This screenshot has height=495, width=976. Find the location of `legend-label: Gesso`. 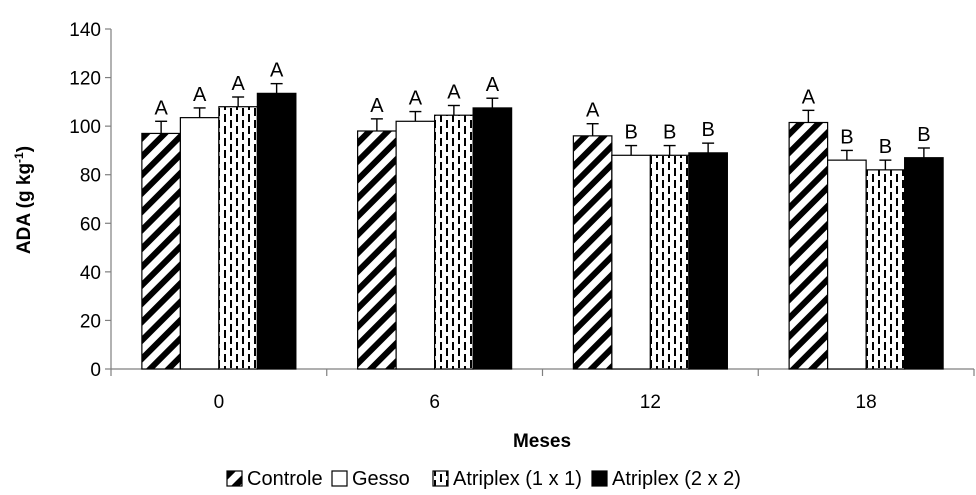

legend-label: Gesso is located at coordinates (381, 479).